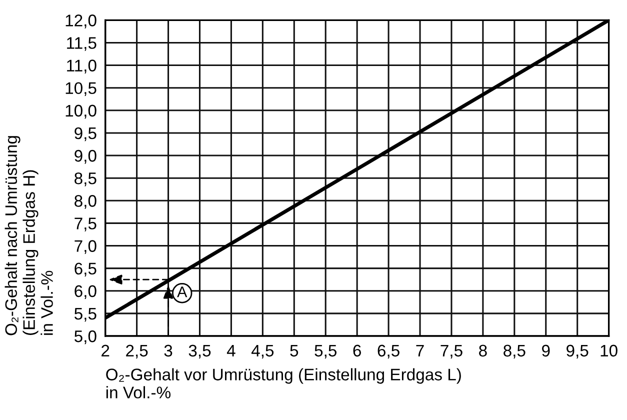  I want to click on y-tick-label: 7,5, so click(85, 225).